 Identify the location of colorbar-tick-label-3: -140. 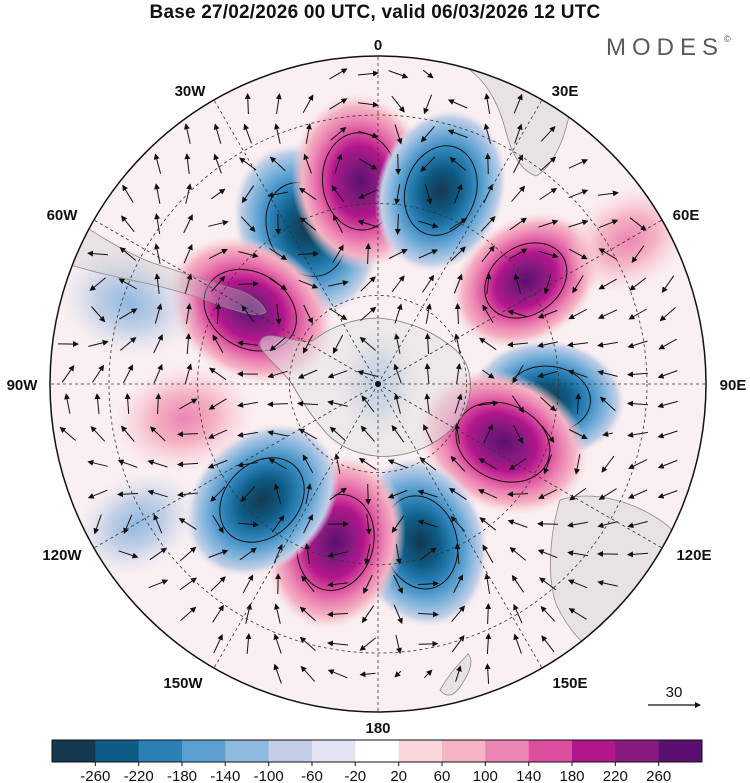
(225, 775).